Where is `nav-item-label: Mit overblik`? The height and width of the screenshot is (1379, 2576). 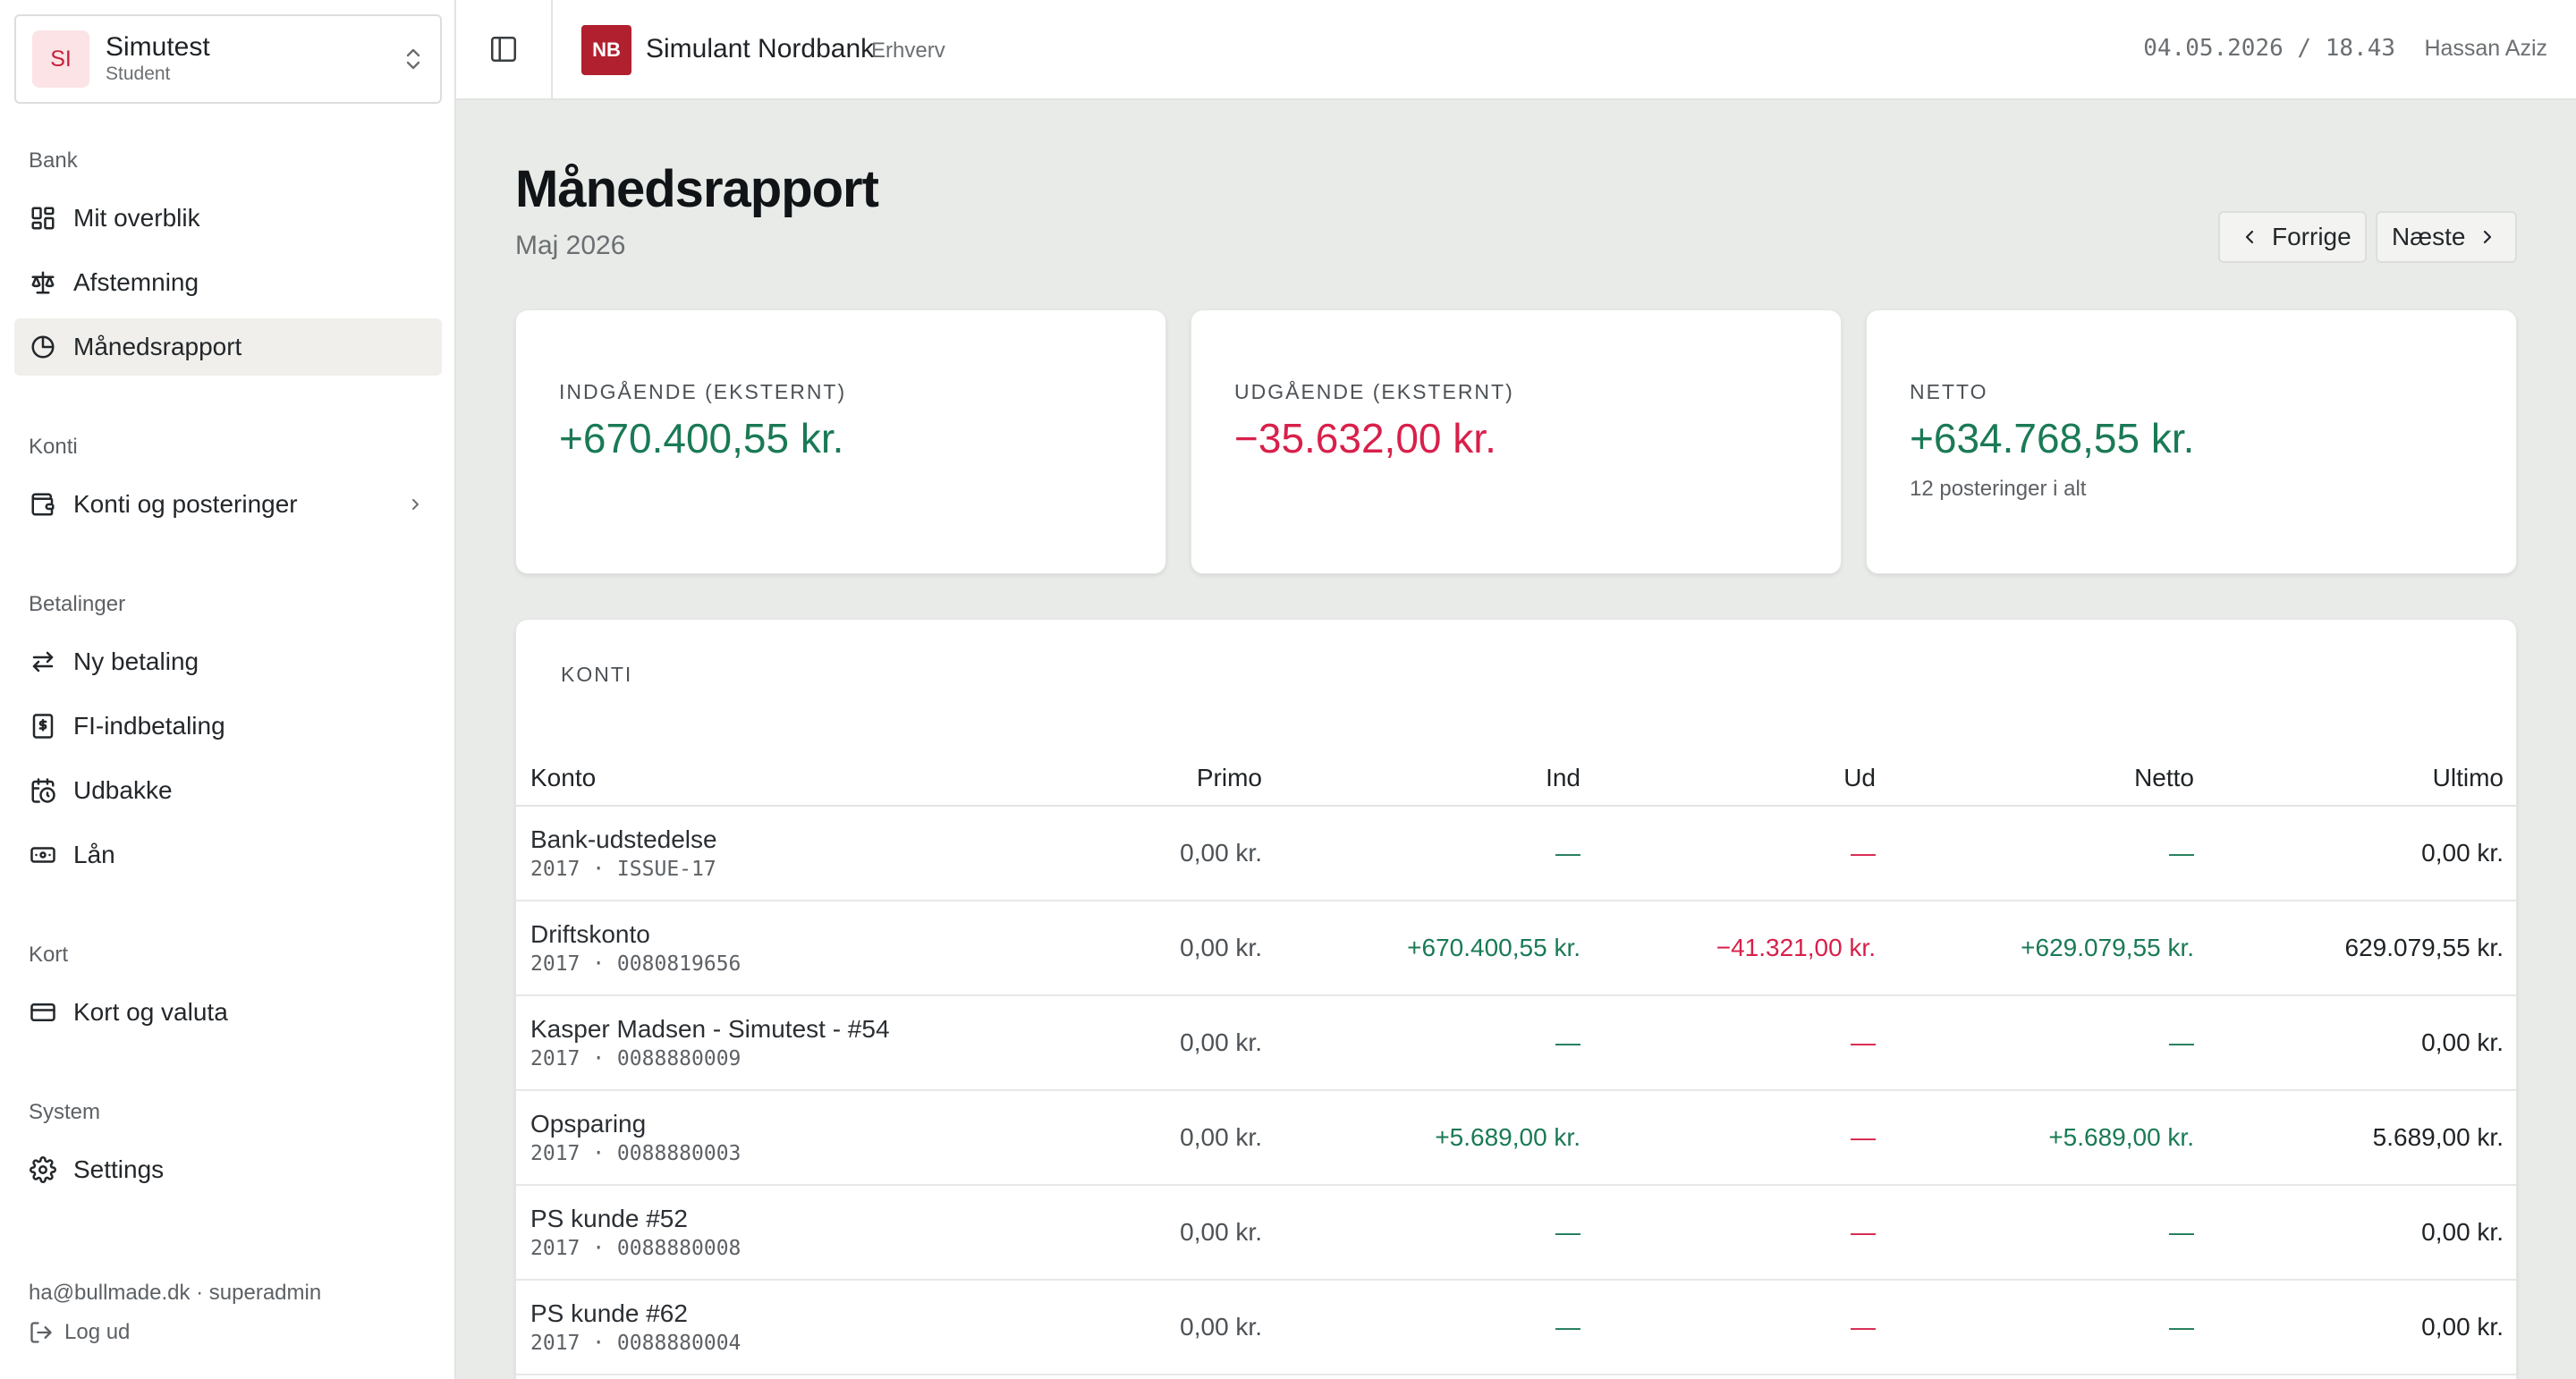
nav-item-label: Mit overblik is located at coordinates (136, 218).